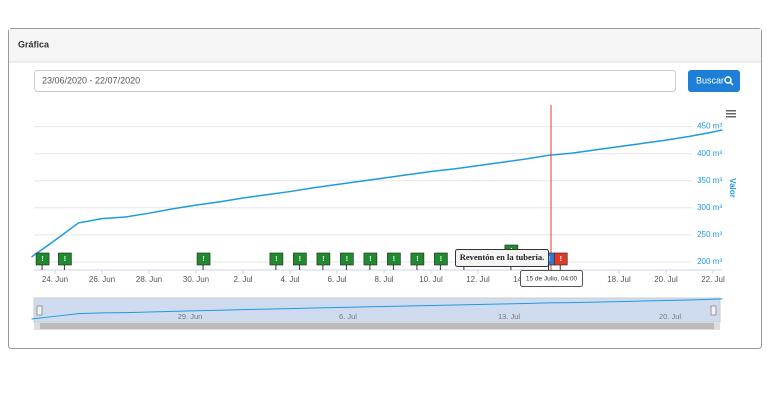 The width and height of the screenshot is (770, 405). What do you see at coordinates (666, 279) in the screenshot?
I see `x-tick-label: 20. Jul` at bounding box center [666, 279].